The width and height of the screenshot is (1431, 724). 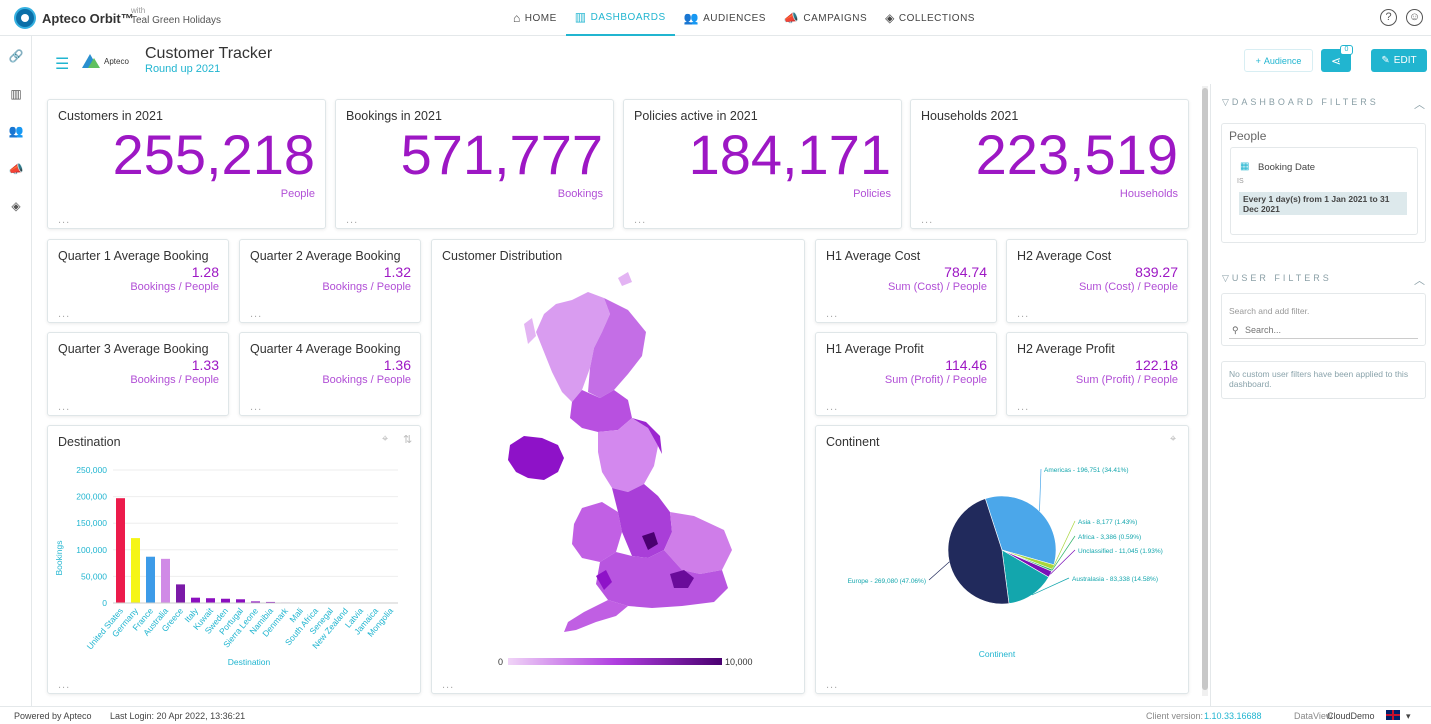 I want to click on map-legend-min: 0, so click(x=500, y=662).